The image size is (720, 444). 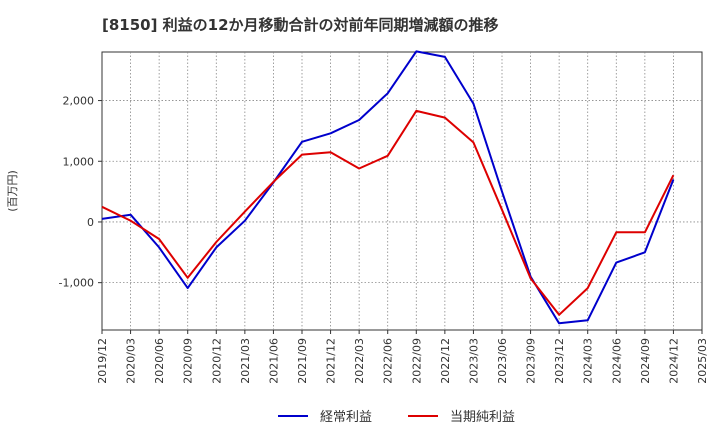 What do you see at coordinates (245, 361) in the screenshot?
I see `x-tick-label: 2021/03` at bounding box center [245, 361].